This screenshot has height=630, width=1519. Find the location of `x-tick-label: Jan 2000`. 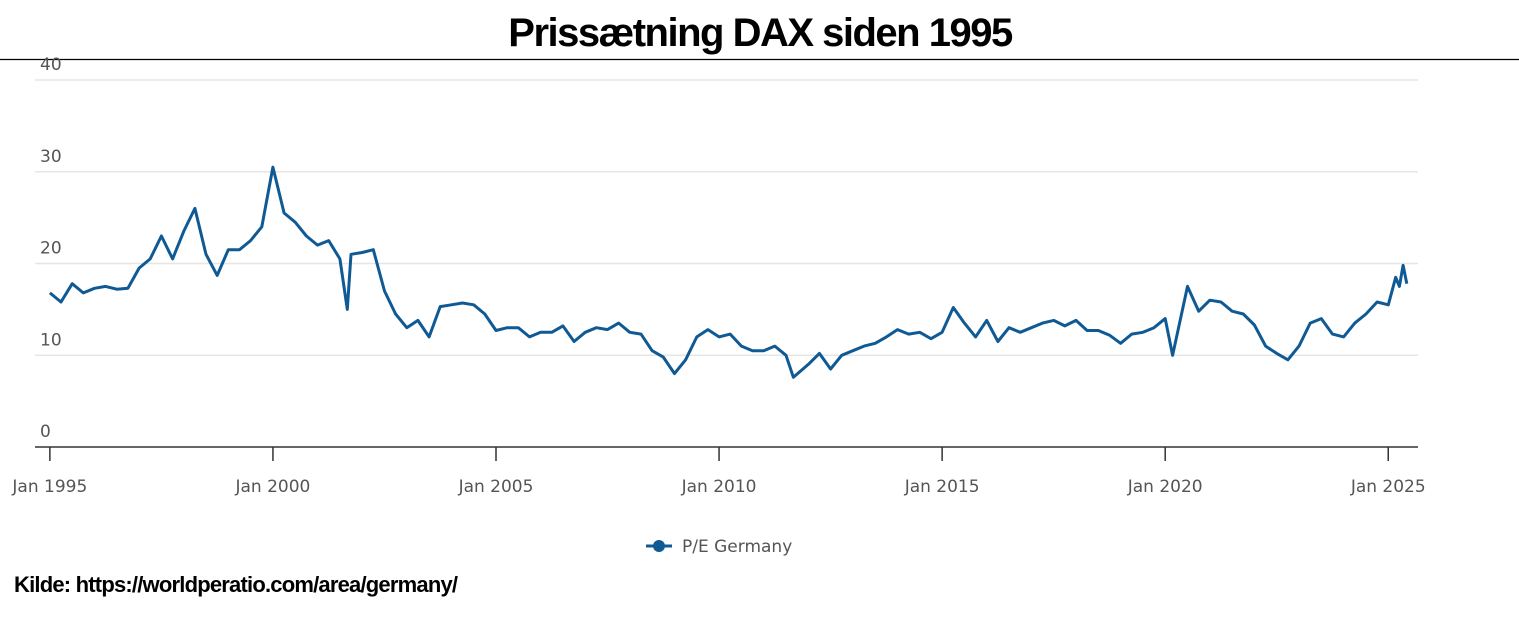

x-tick-label: Jan 2000 is located at coordinates (272, 487).